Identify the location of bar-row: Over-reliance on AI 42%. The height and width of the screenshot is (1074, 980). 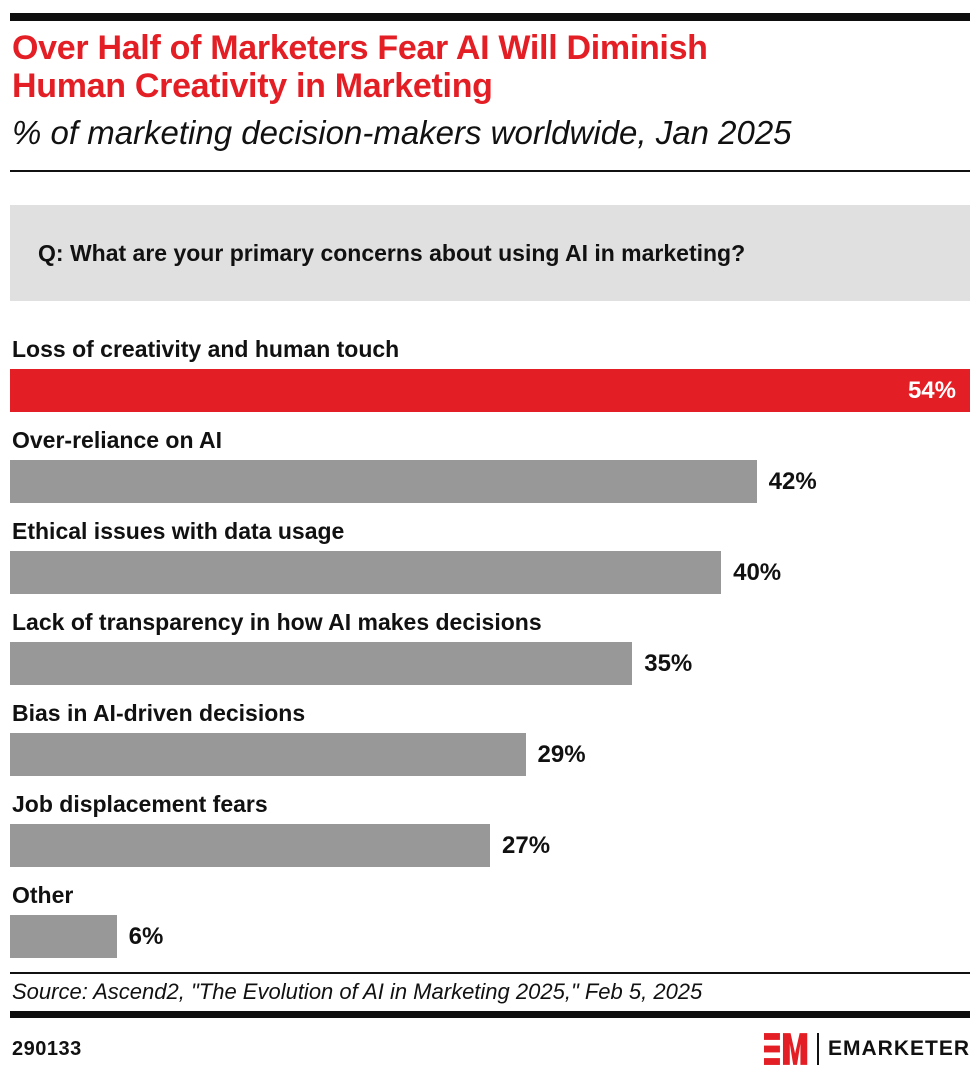
(490, 464).